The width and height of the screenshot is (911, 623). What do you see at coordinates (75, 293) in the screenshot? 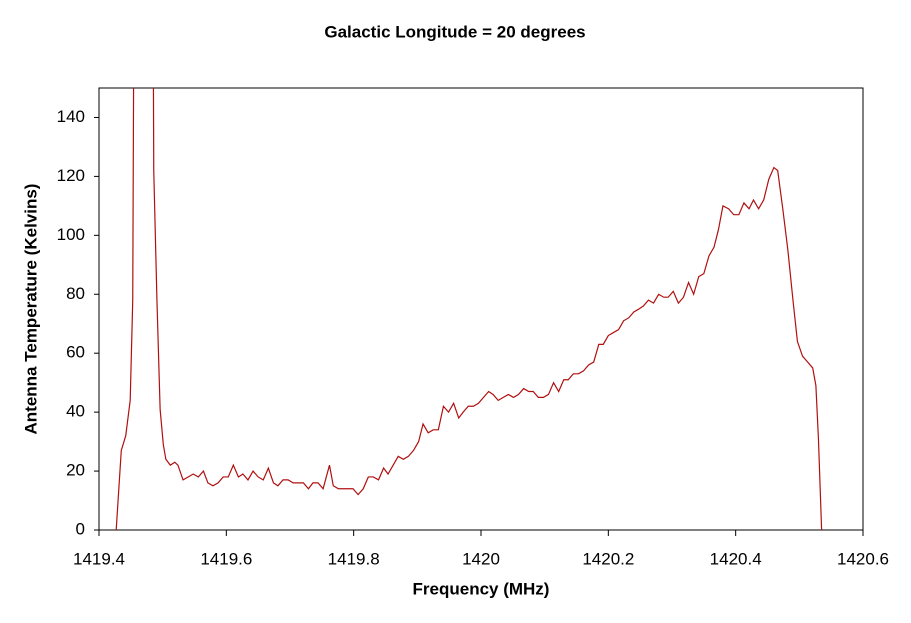
I see `y-tick-label: 80` at bounding box center [75, 293].